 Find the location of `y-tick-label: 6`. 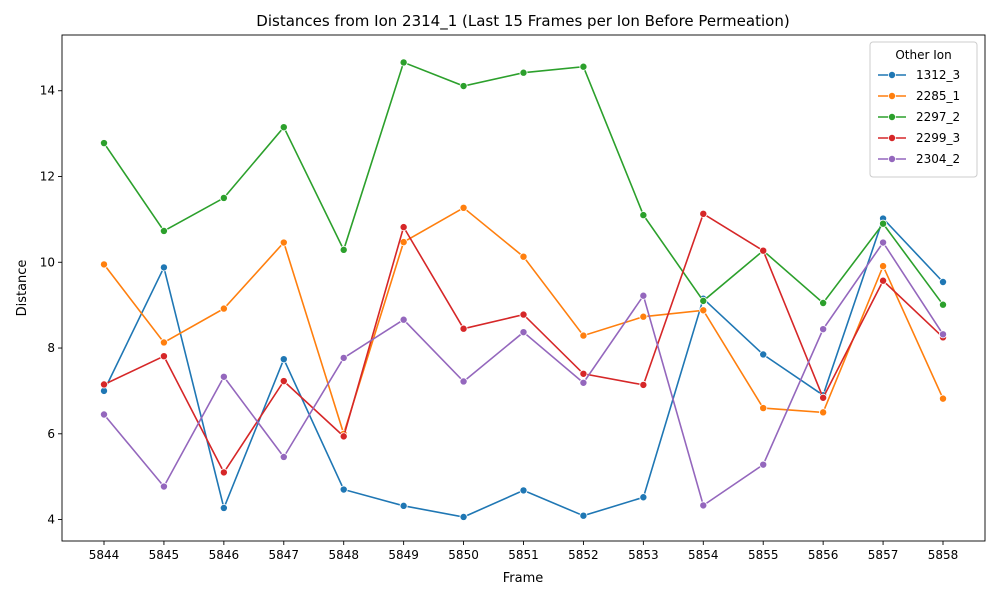

y-tick-label: 6 is located at coordinates (51, 434).